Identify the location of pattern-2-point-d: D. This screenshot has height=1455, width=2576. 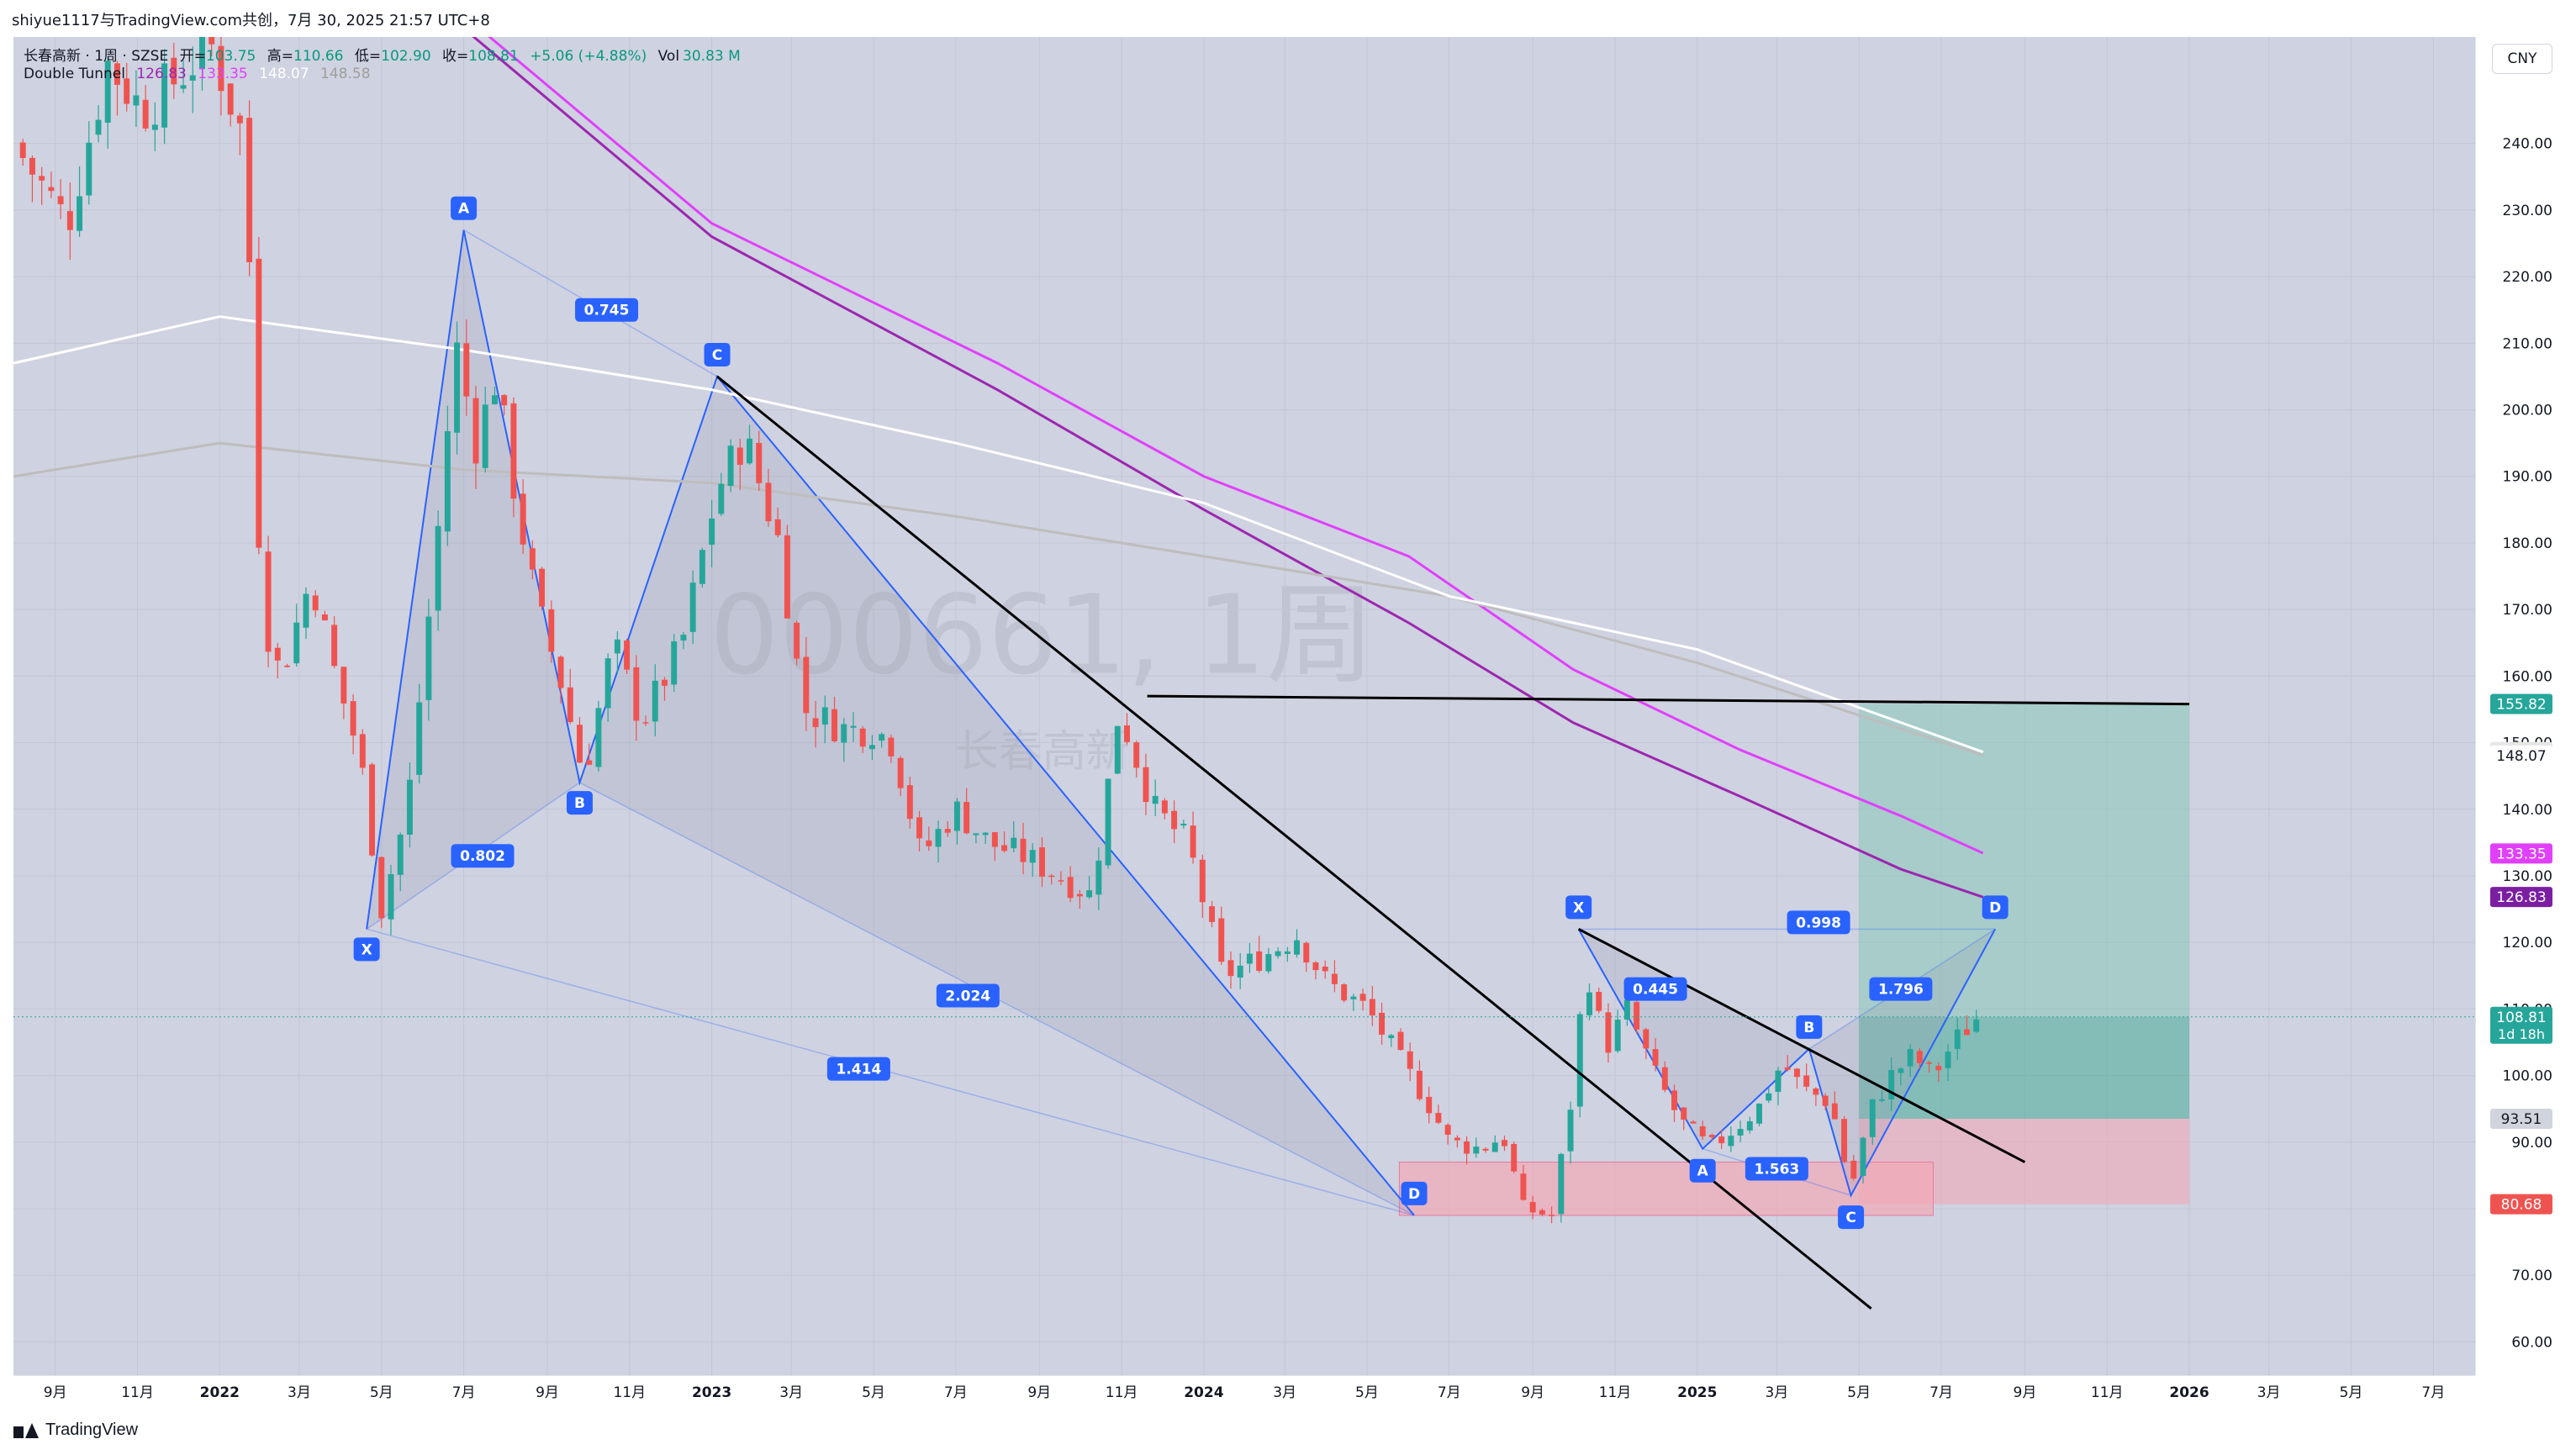
(1995, 907).